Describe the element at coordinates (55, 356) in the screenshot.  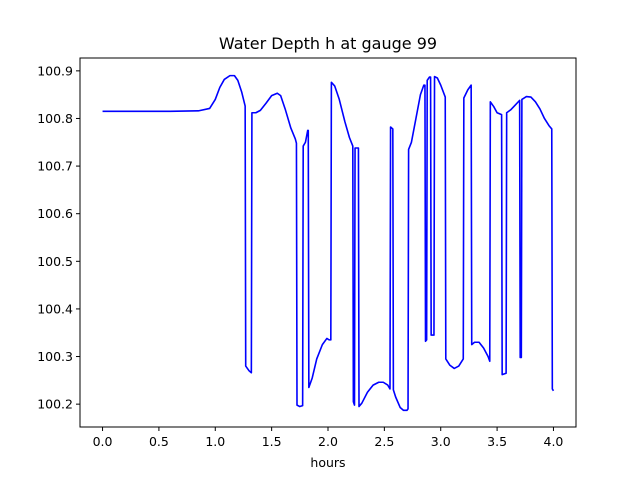
I see `y-tick-label: 100.3` at that location.